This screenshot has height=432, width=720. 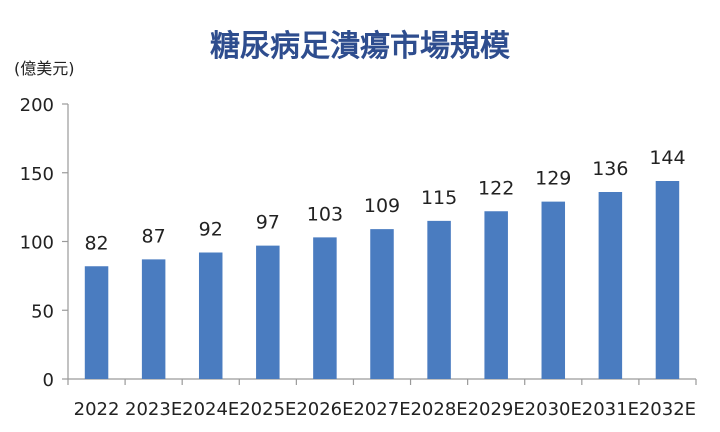 I want to click on chart-title: 糖尿病足潰瘍市場規模, so click(x=360, y=46).